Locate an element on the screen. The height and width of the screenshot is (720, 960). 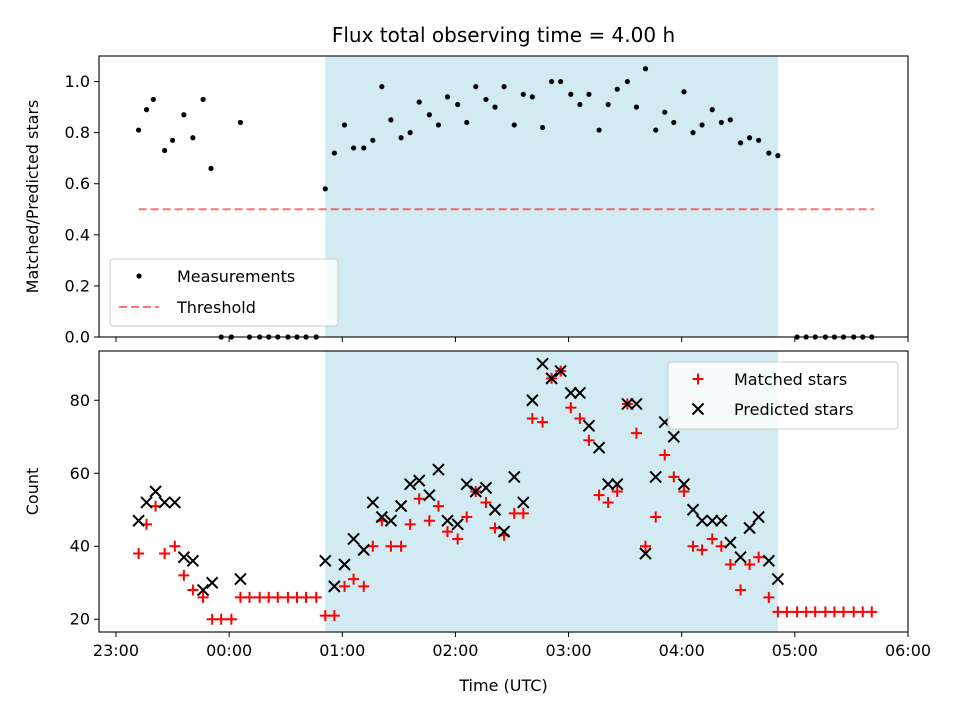
x-tick-label: 02:00 is located at coordinates (455, 650).